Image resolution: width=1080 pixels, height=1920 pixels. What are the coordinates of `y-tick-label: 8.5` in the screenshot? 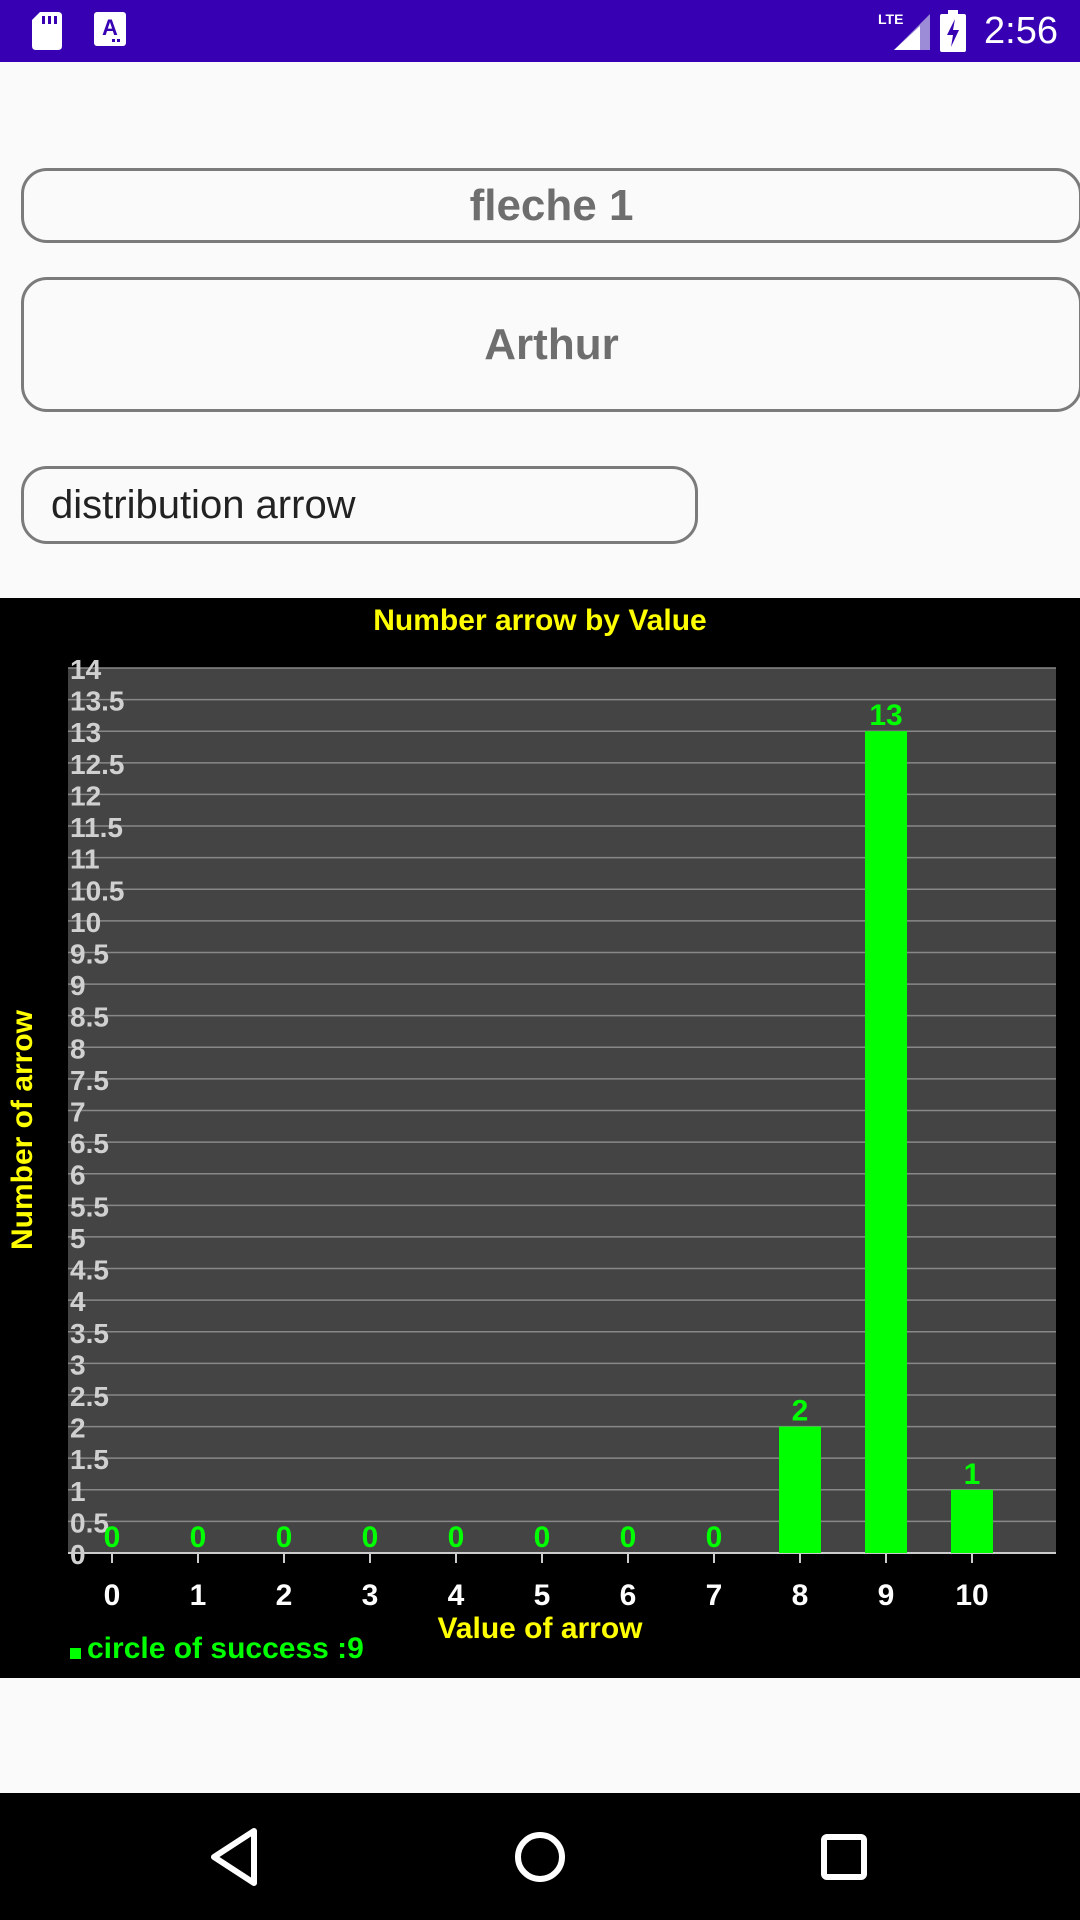 It's located at (89, 1017).